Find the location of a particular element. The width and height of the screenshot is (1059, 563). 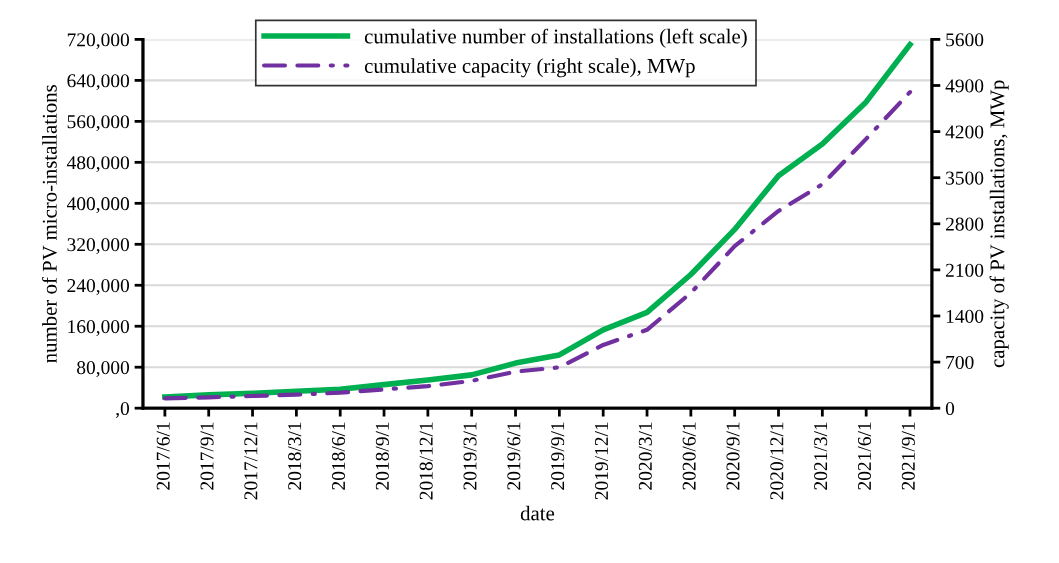

y-tick-label: 320,000 is located at coordinates (98, 246).